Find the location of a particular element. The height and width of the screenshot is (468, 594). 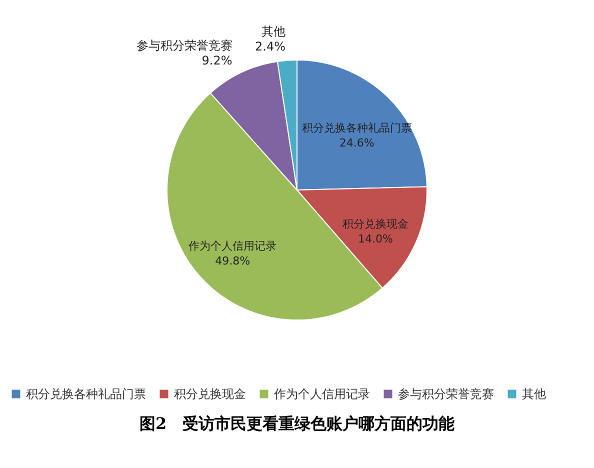

legend-label: 作为个人信用记录 is located at coordinates (321, 394).